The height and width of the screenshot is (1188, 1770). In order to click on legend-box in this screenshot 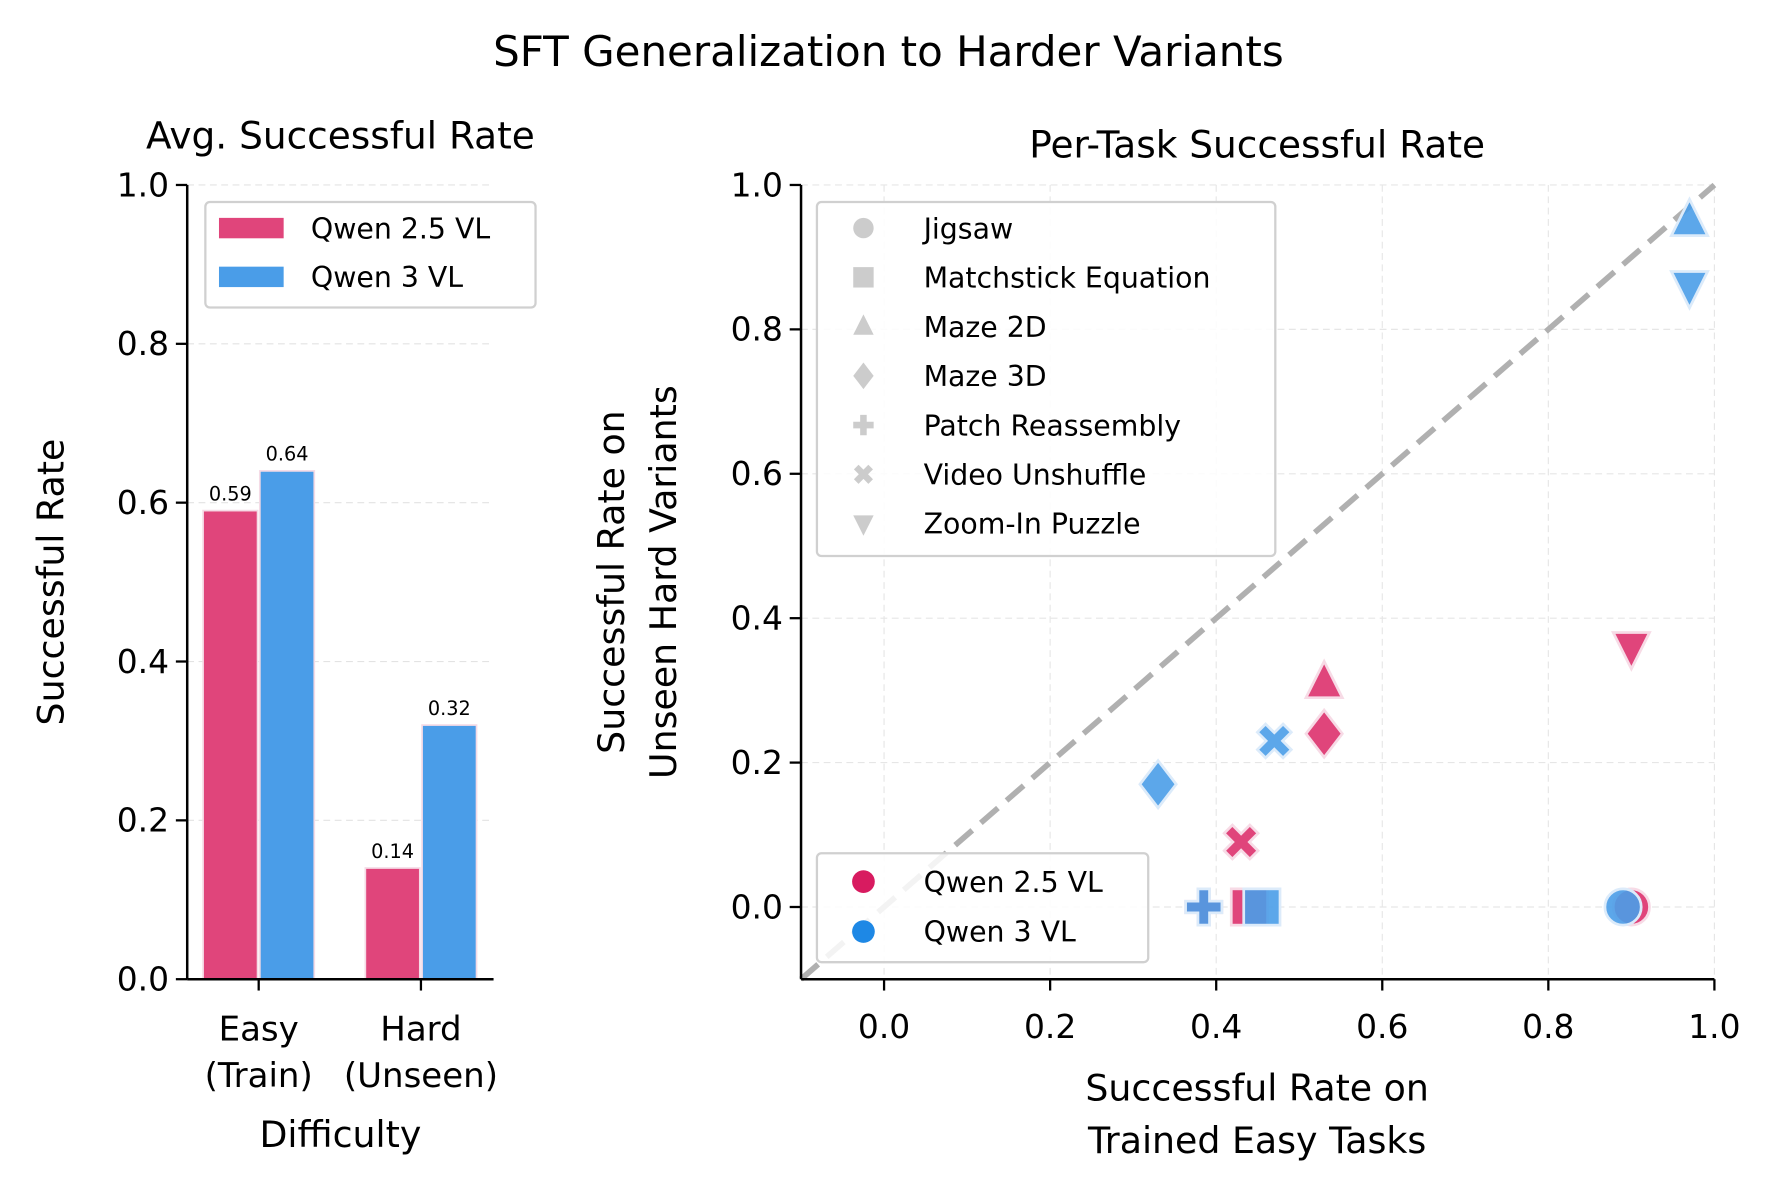, I will do `click(370, 254)`.